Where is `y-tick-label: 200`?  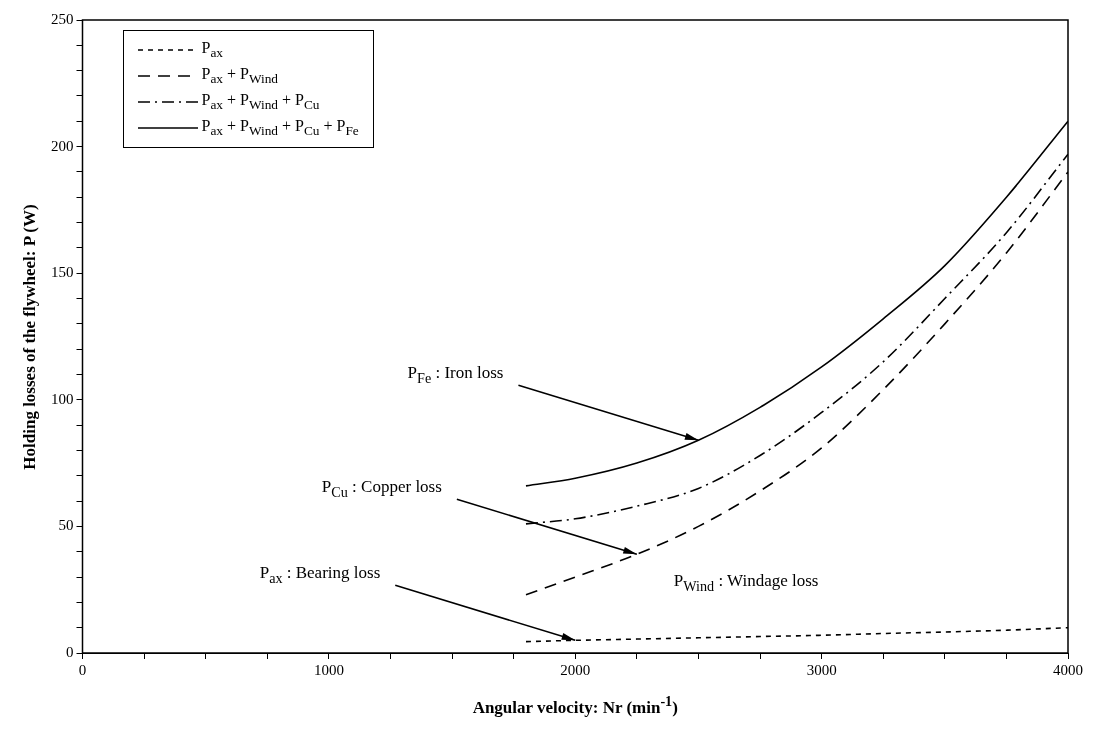
y-tick-label: 200 is located at coordinates (62, 145).